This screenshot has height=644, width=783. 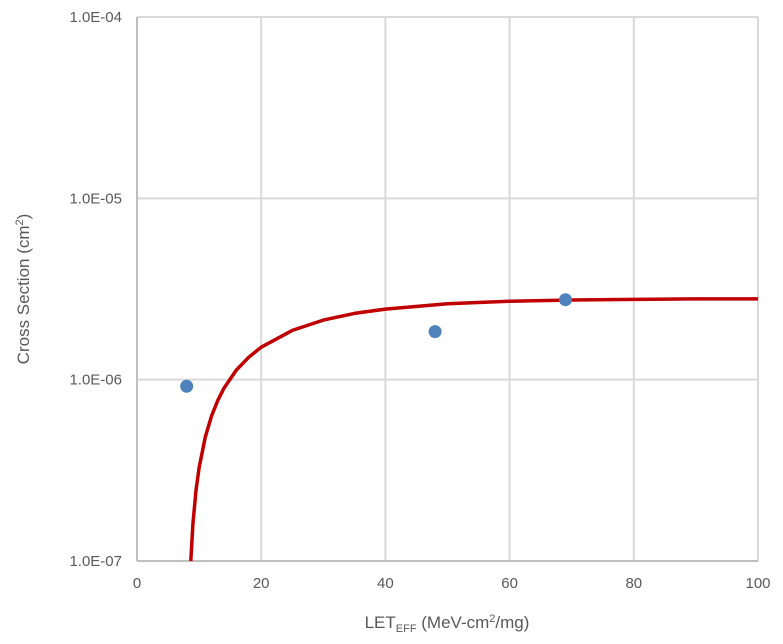 What do you see at coordinates (757, 583) in the screenshot?
I see `x-tick-label: 100` at bounding box center [757, 583].